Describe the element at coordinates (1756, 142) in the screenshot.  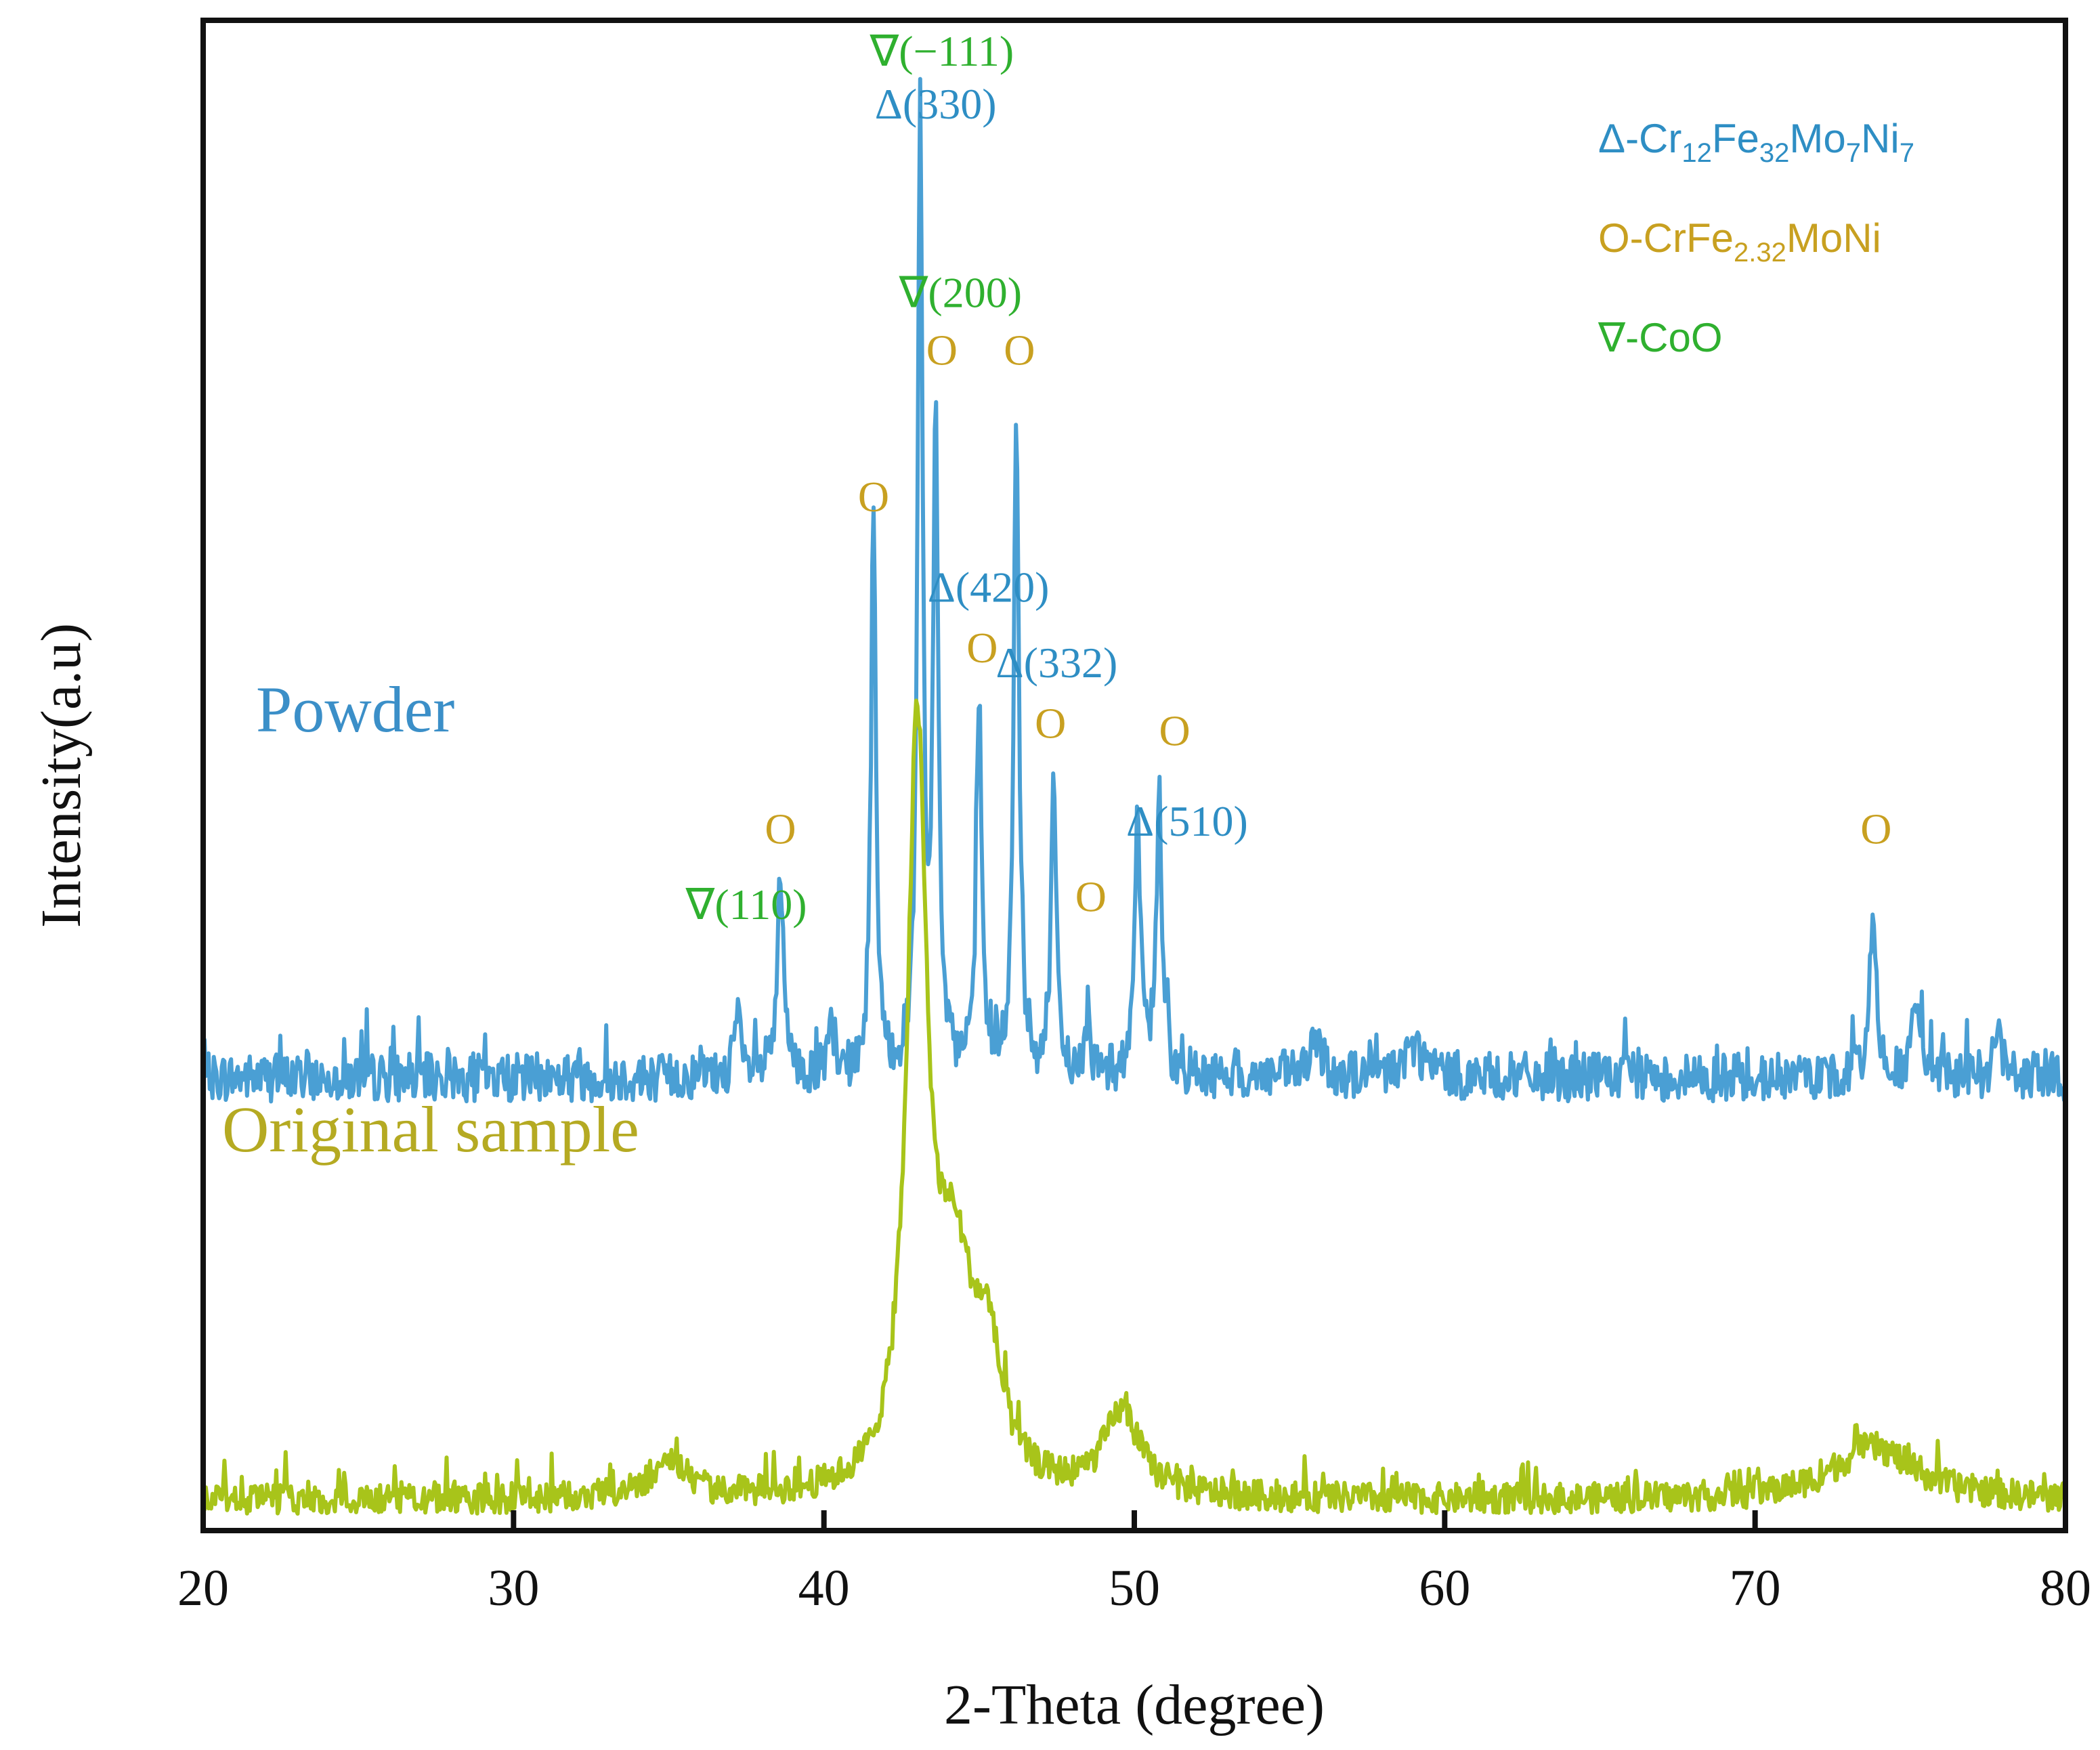
I see `legend-entry-delta: Δ-Cr12Fe32Mo7Ni7` at that location.